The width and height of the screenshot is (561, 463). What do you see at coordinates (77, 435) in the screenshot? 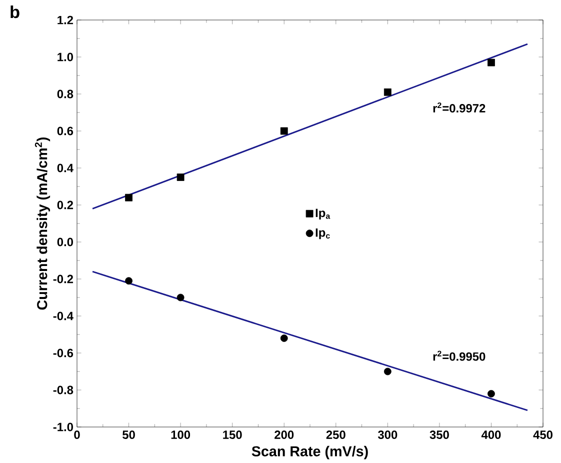
I see `x-tick-label: 0` at bounding box center [77, 435].